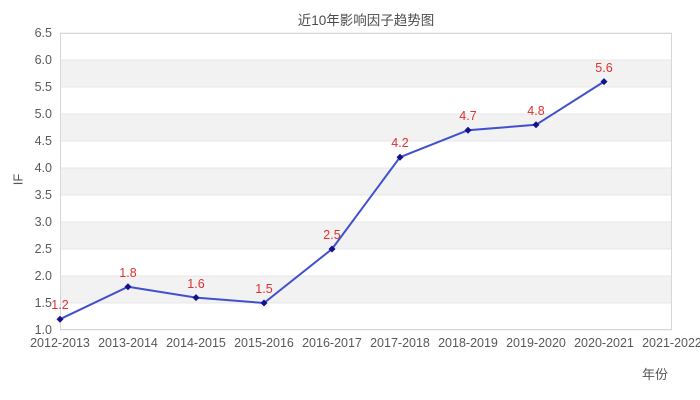 Image resolution: width=700 pixels, height=400 pixels. Describe the element at coordinates (654, 374) in the screenshot. I see `x-axis-title: 年份` at that location.